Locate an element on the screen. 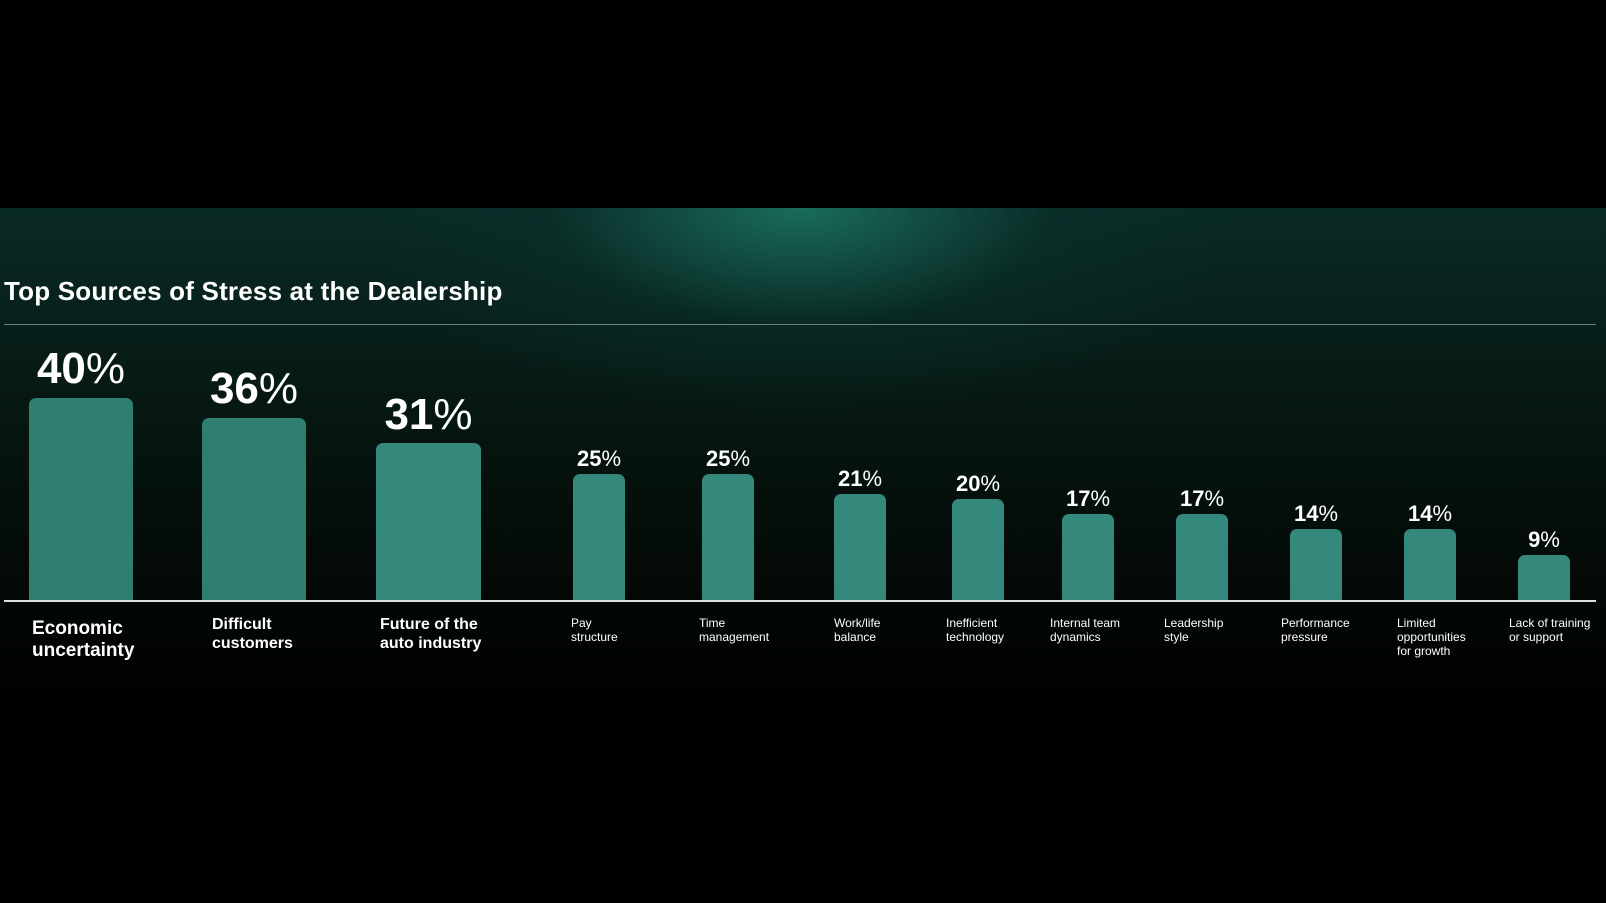 This screenshot has height=903, width=1606. category-label: Work/life balance is located at coordinates (857, 630).